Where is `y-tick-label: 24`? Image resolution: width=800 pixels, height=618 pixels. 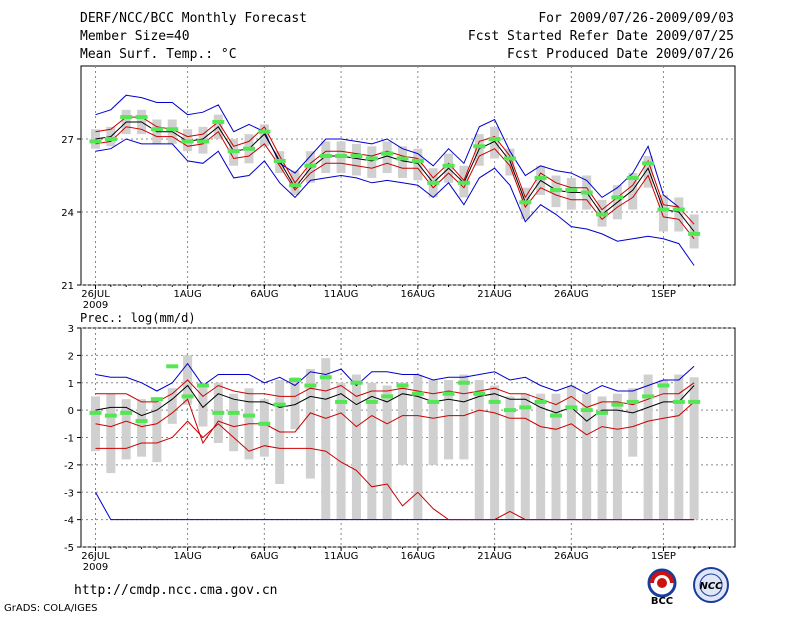 y-tick-label: 24 is located at coordinates (67, 213).